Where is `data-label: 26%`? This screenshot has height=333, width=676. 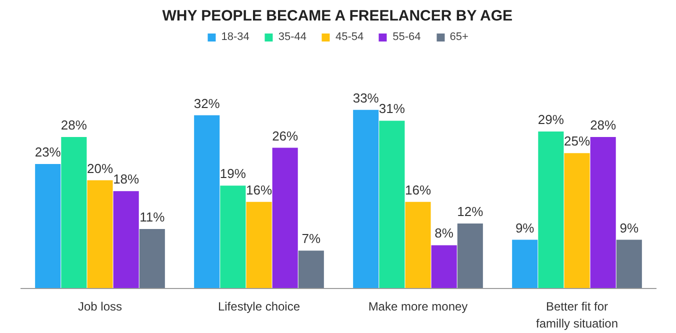 data-label: 26% is located at coordinates (285, 136).